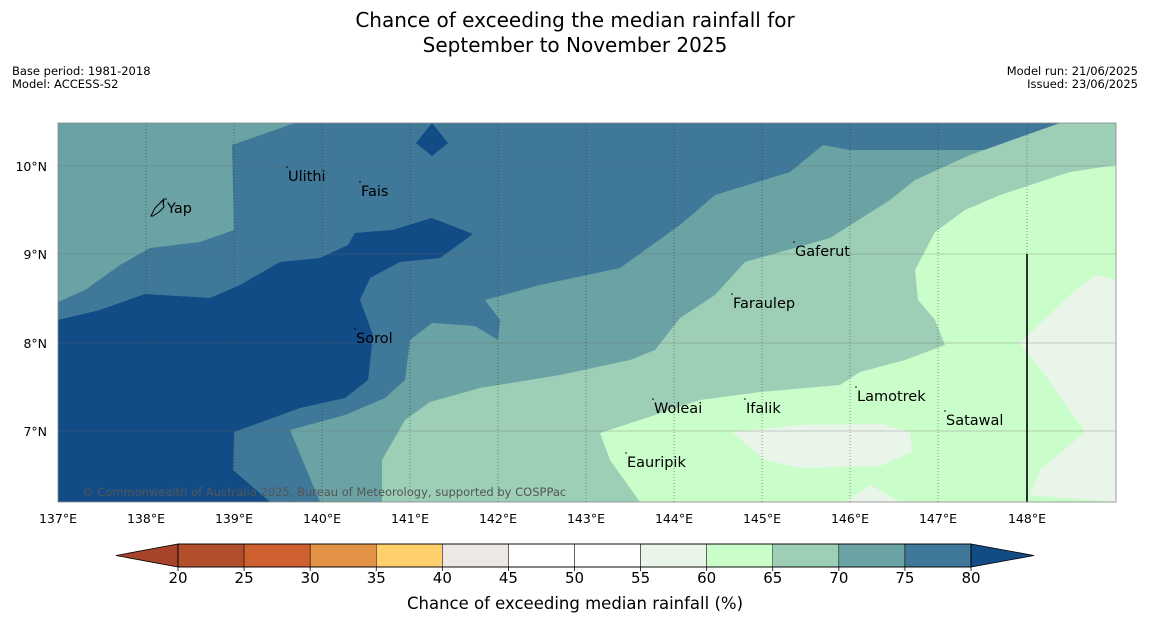 Image resolution: width=1150 pixels, height=644 pixels. What do you see at coordinates (1072, 71) in the screenshot?
I see `model-run: Model run: 21/06/2025` at bounding box center [1072, 71].